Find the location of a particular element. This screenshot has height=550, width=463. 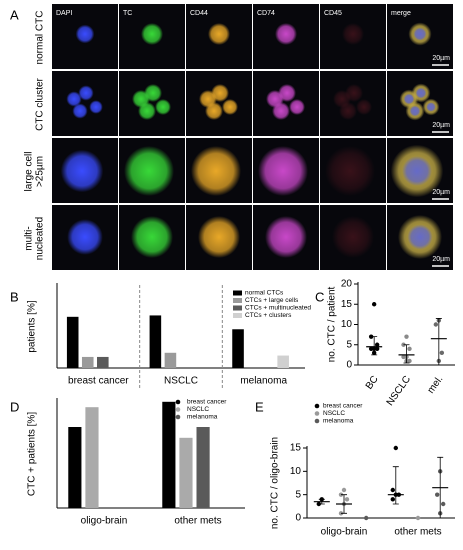

legend-label: breast cancer is located at coordinates (207, 402).